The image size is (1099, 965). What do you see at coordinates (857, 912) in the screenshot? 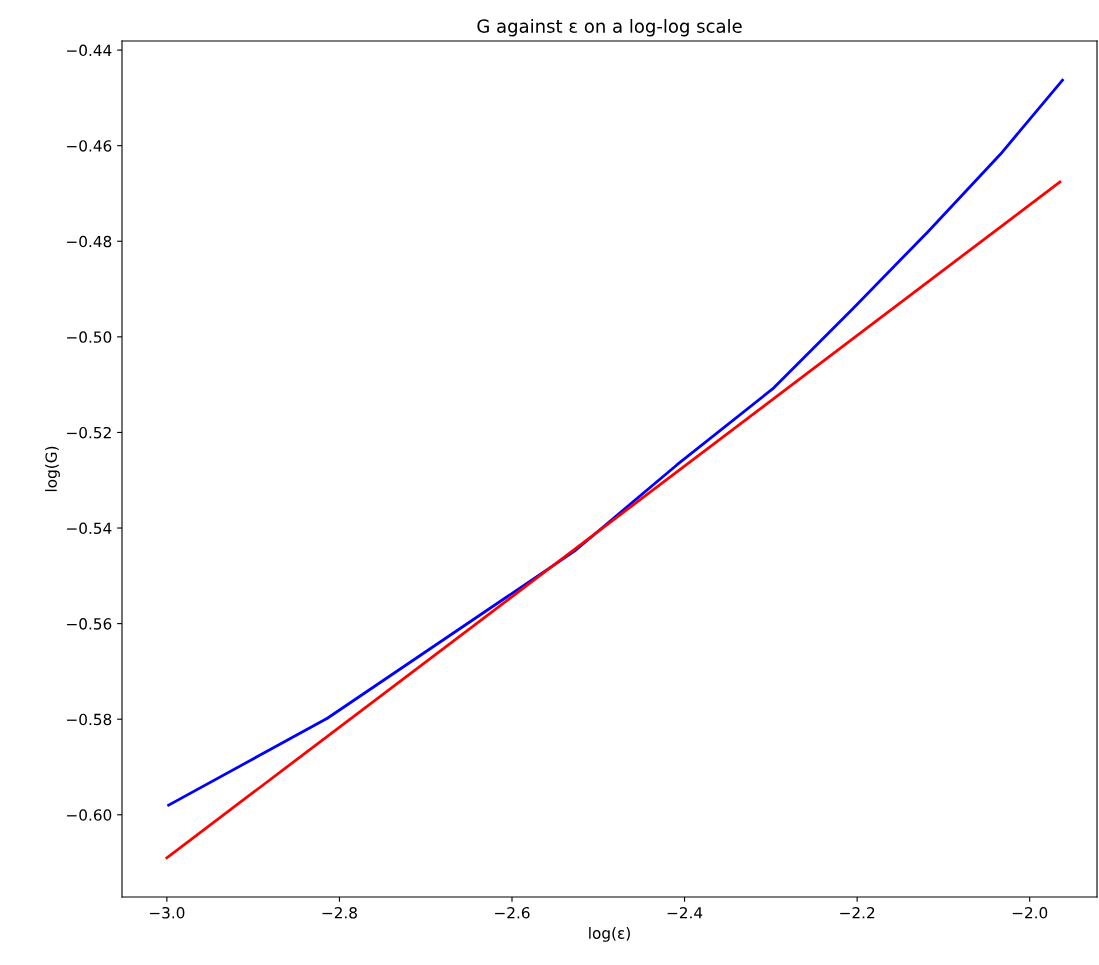
I see `x-tick-label: −2.2` at bounding box center [857, 912].